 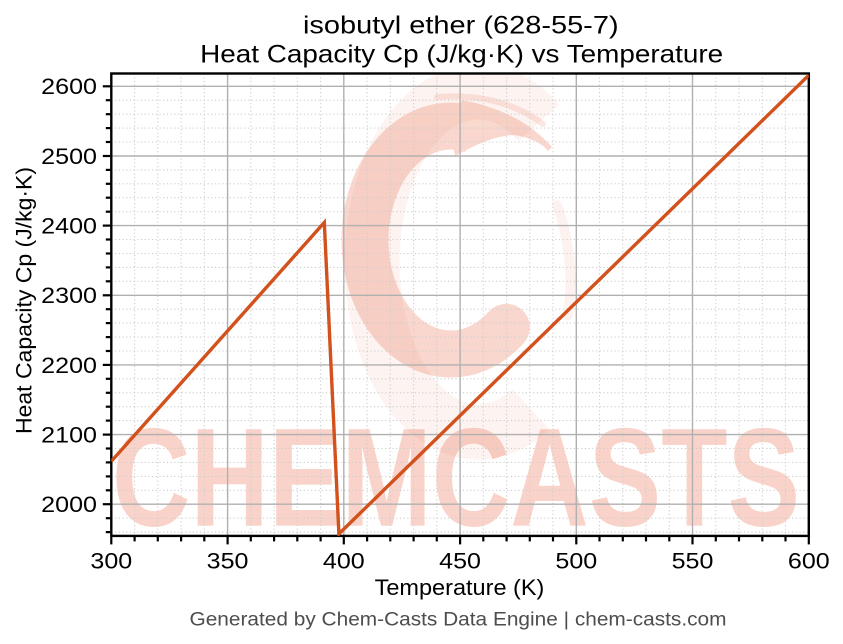 I want to click on svg-text: 2200, so click(x=69, y=365).